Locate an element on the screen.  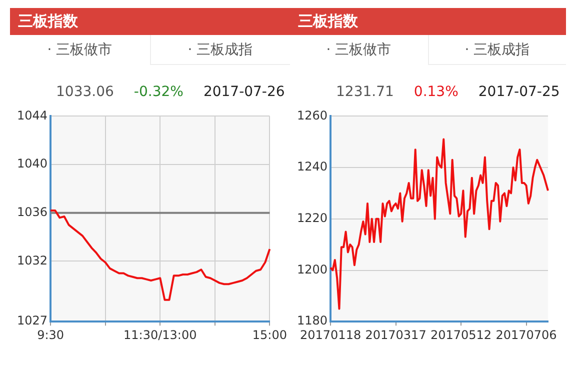
y-tick-label: 1032 is located at coordinates (32, 260).